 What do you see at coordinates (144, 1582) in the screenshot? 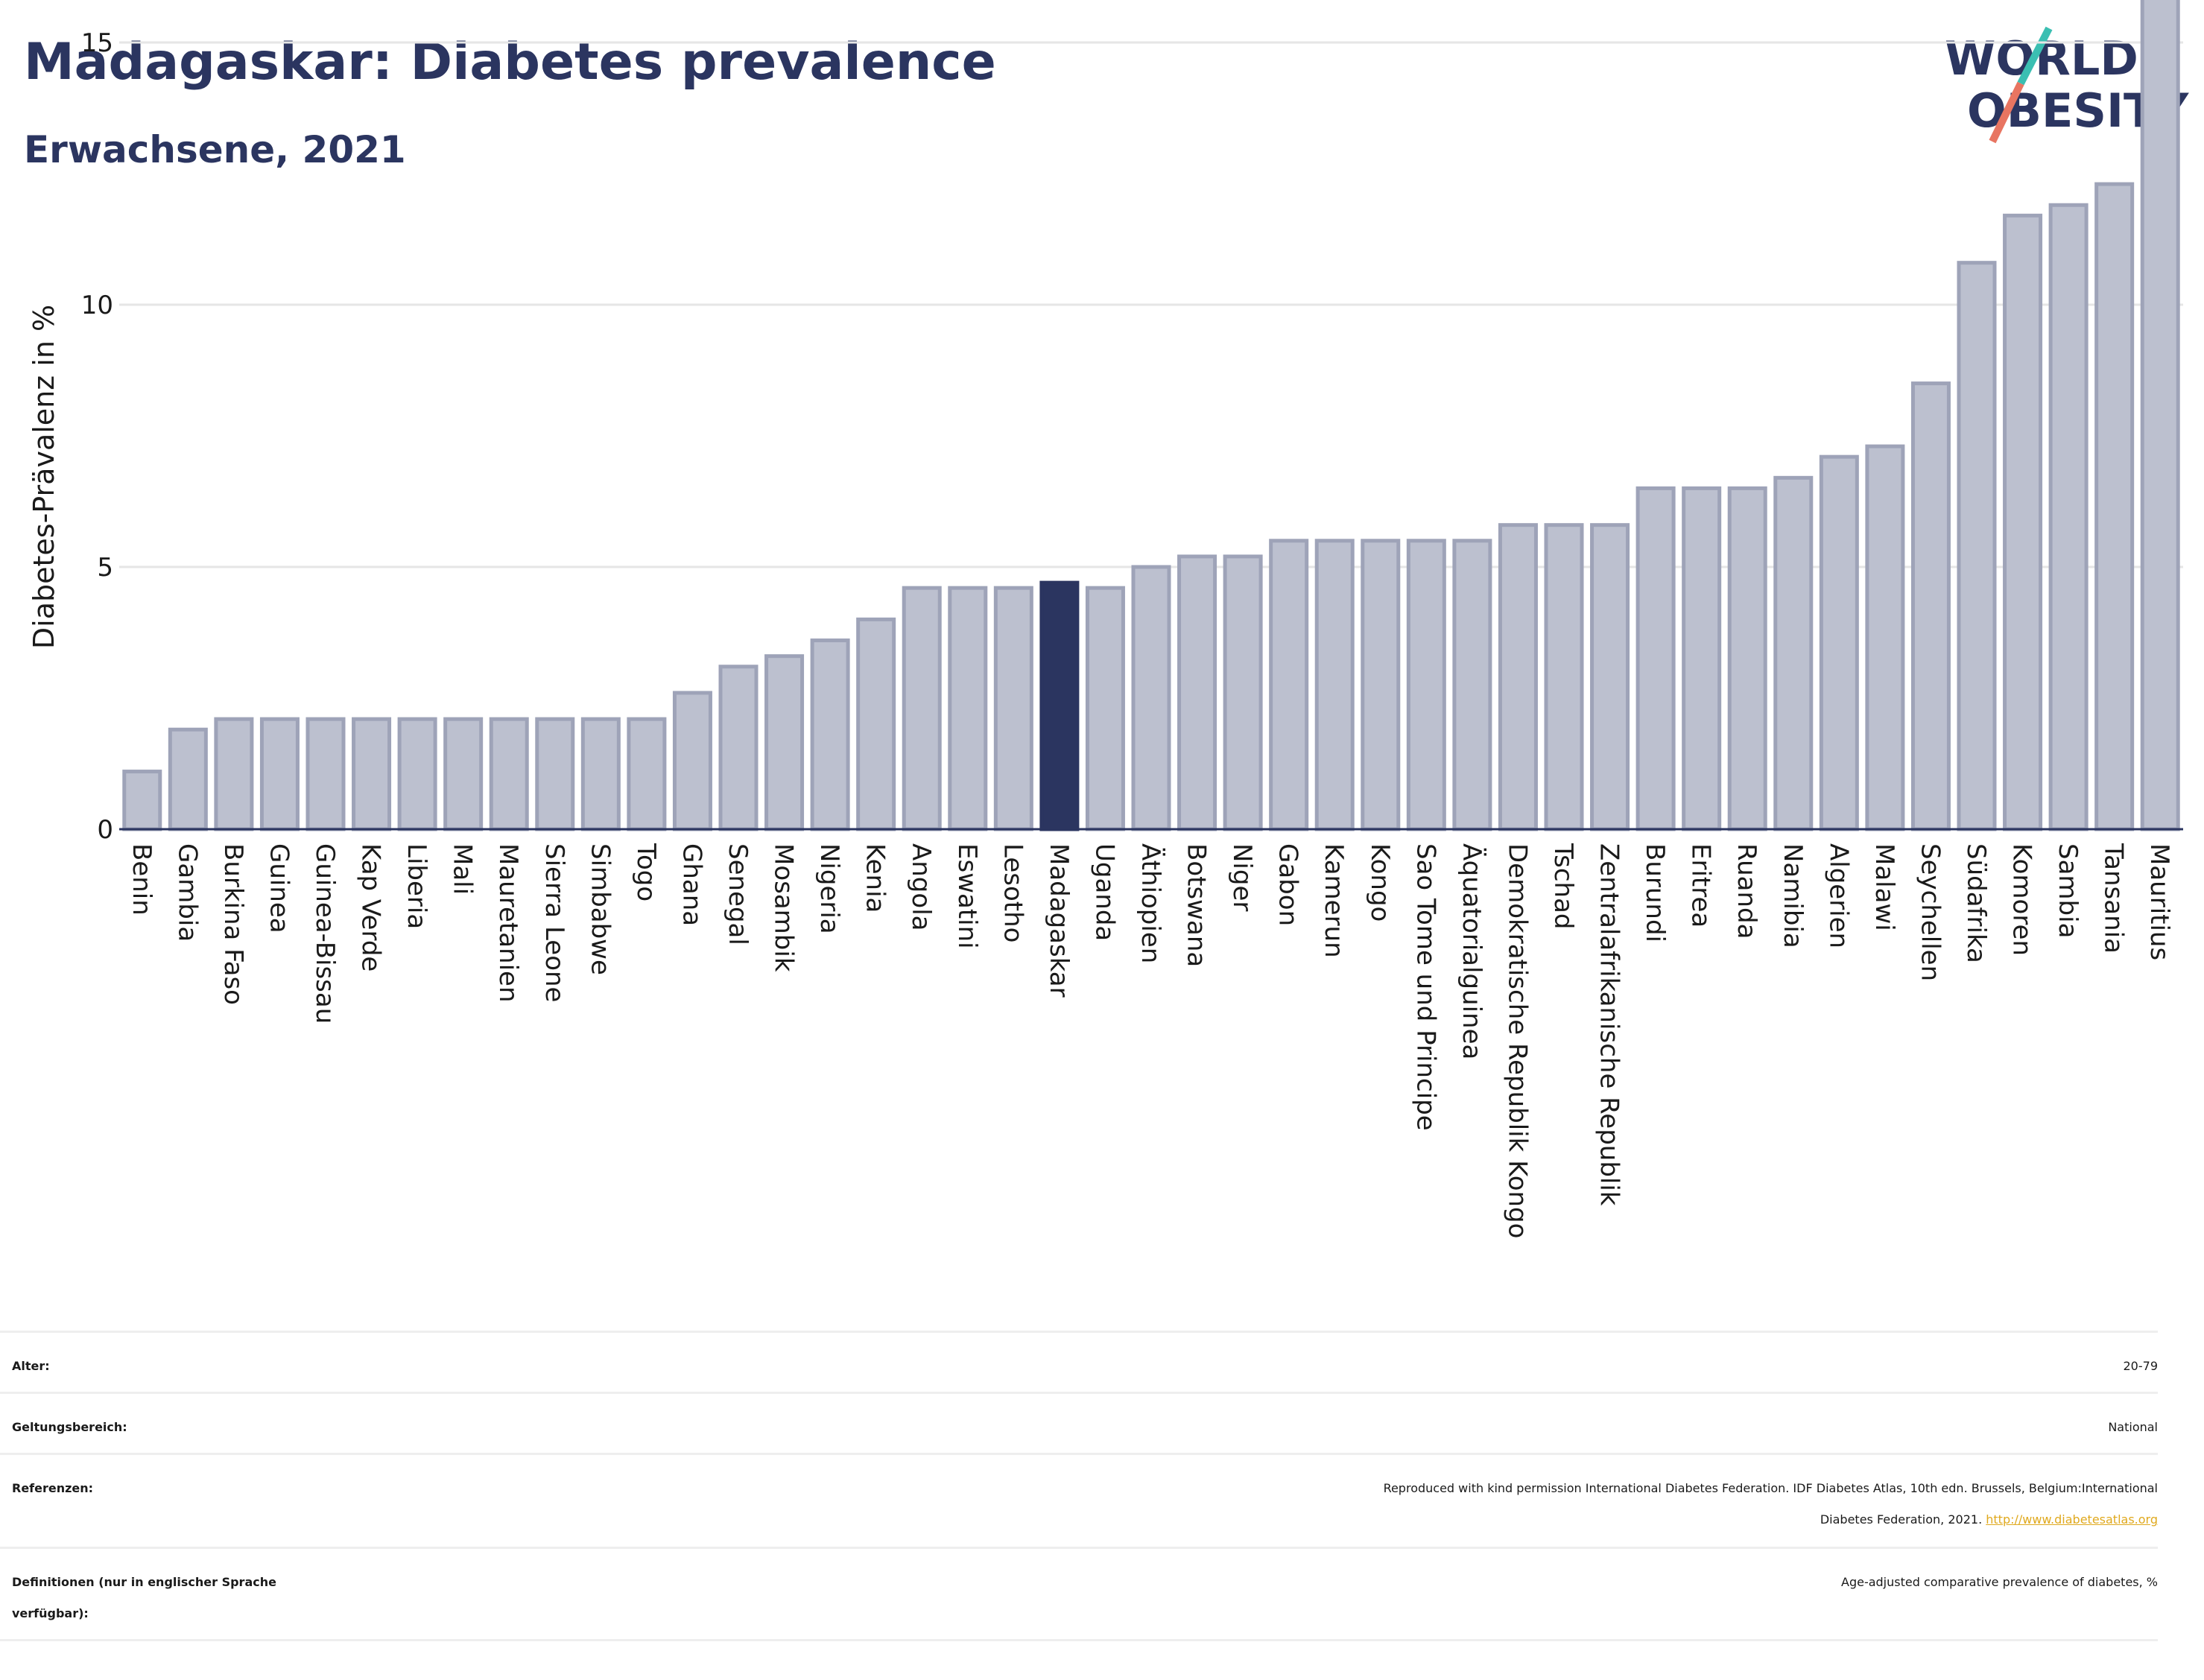
I see `definitions-key-line-1: Definitionen (nur in englischer Sprache` at bounding box center [144, 1582].